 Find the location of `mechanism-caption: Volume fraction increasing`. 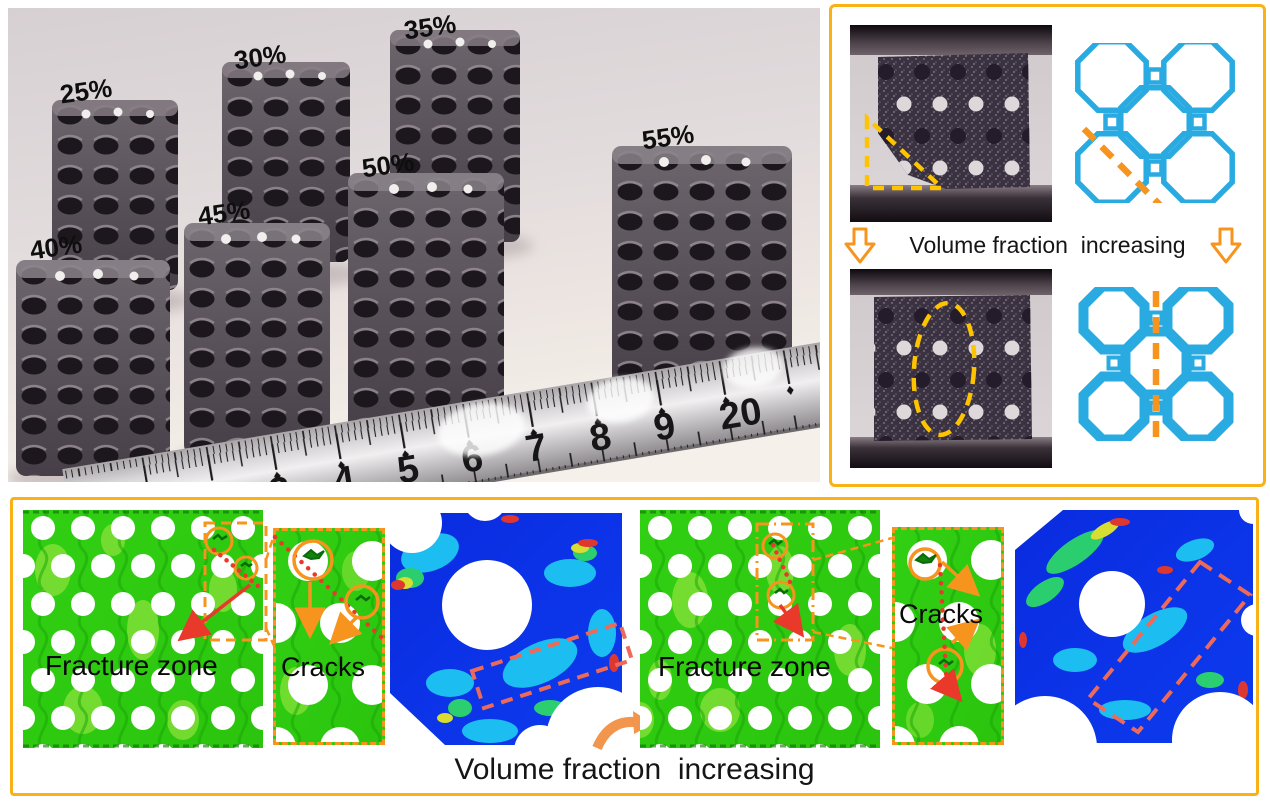

mechanism-caption: Volume fraction increasing is located at coordinates (1047, 245).